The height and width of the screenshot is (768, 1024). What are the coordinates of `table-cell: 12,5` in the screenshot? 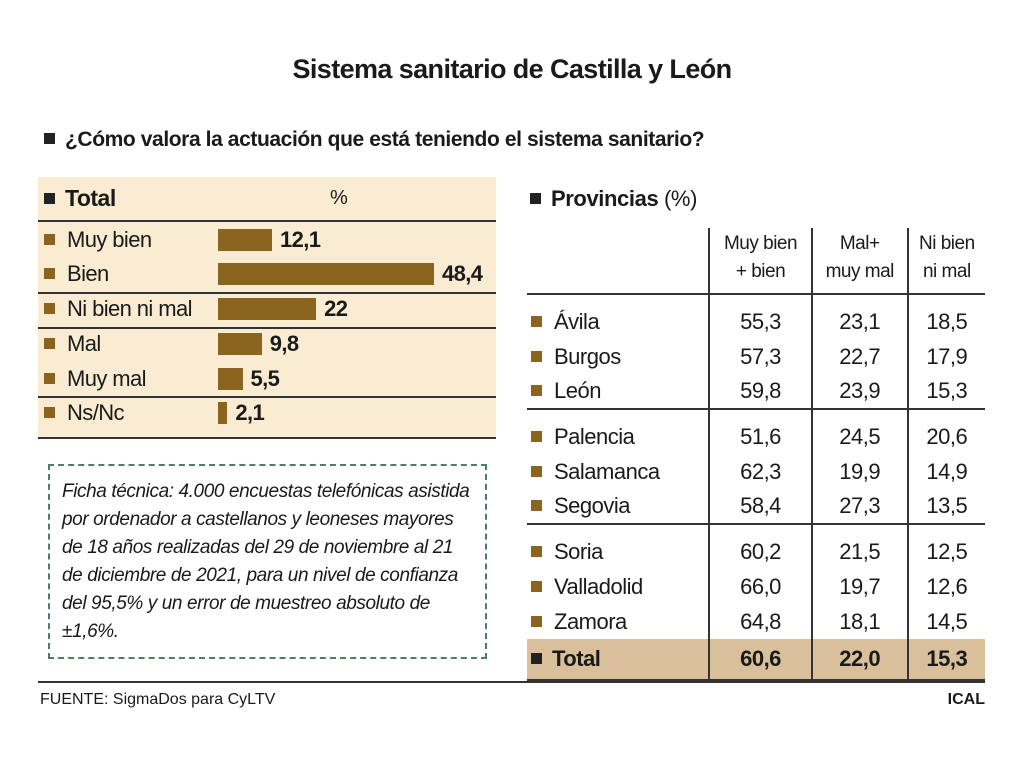 It's located at (945, 546).